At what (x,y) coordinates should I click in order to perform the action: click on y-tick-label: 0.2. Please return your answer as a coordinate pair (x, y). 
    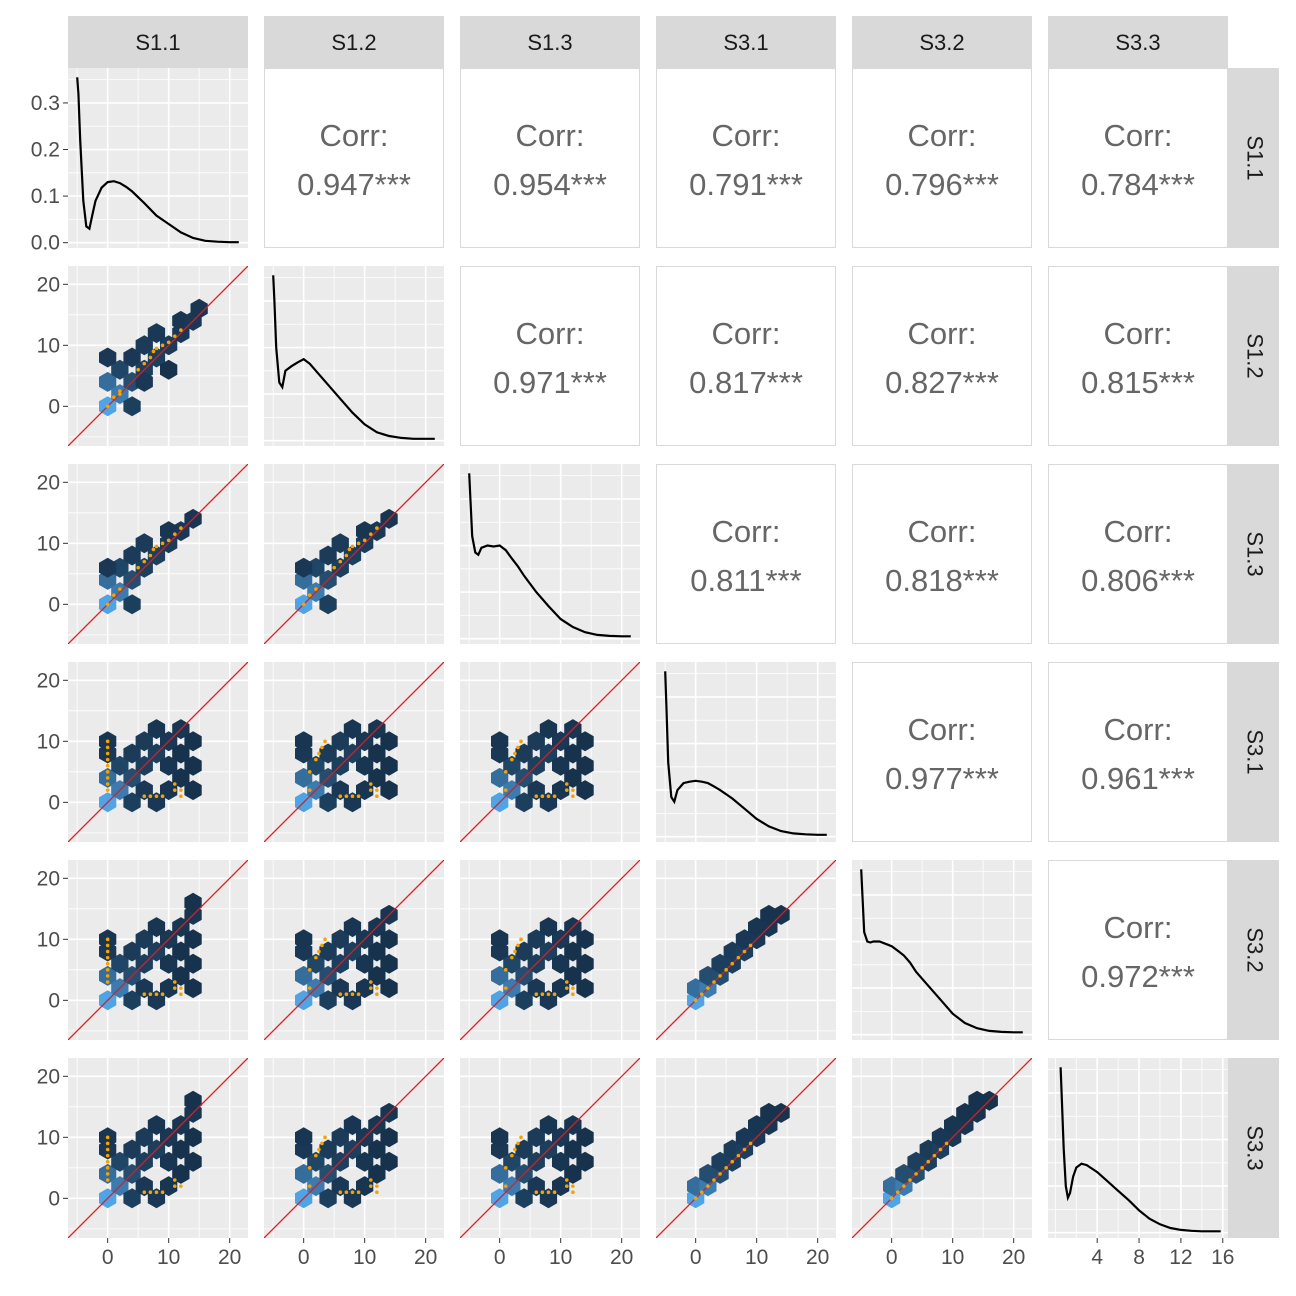
    Looking at the image, I should click on (45, 150).